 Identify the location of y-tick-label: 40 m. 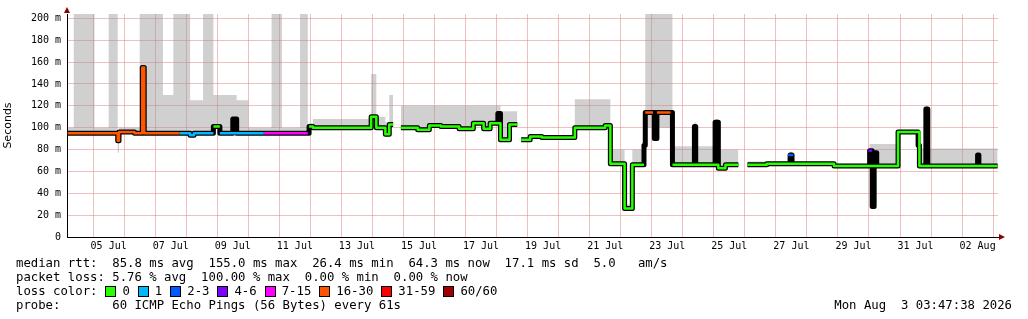
(48, 192).